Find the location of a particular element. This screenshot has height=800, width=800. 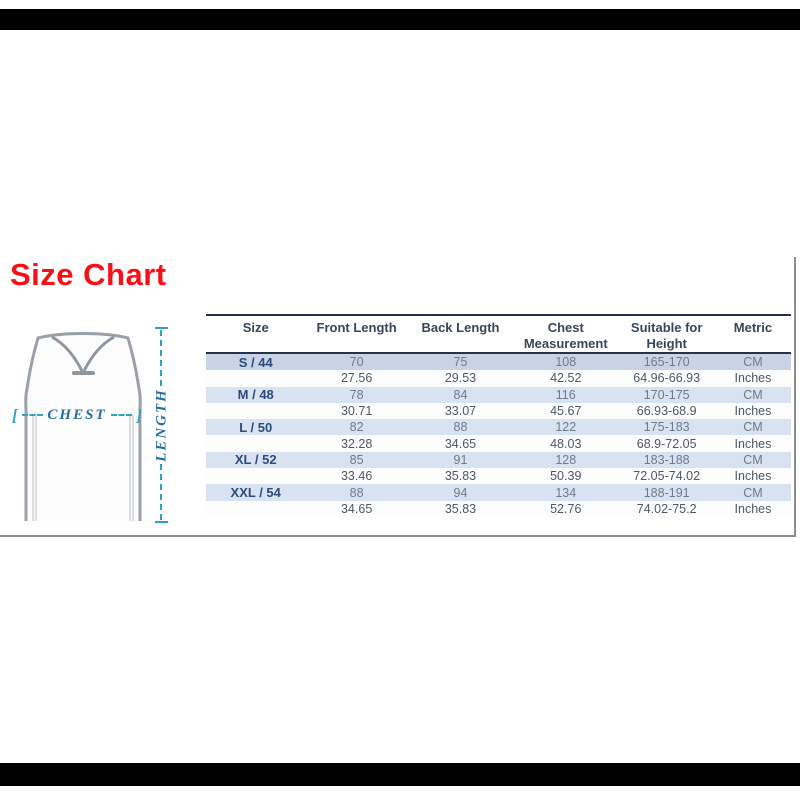

value-cell: 30.71 is located at coordinates (356, 411).